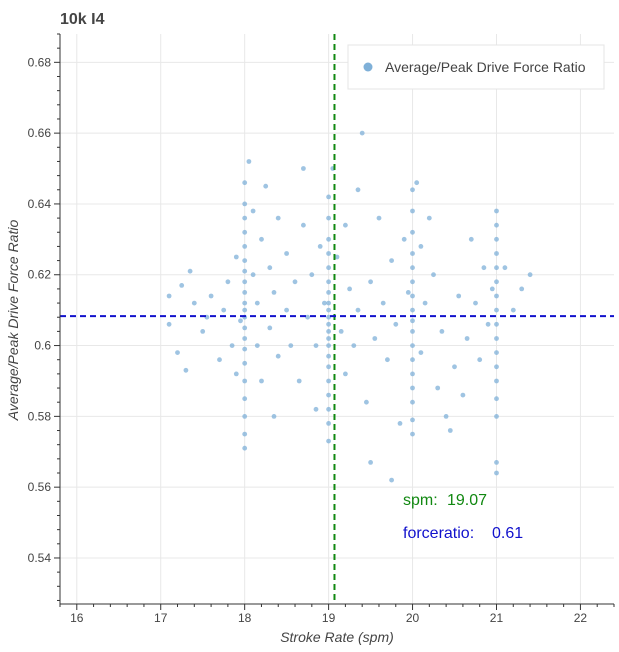 This screenshot has height=652, width=619. I want to click on y-tick-label: 0.66, so click(40, 133).